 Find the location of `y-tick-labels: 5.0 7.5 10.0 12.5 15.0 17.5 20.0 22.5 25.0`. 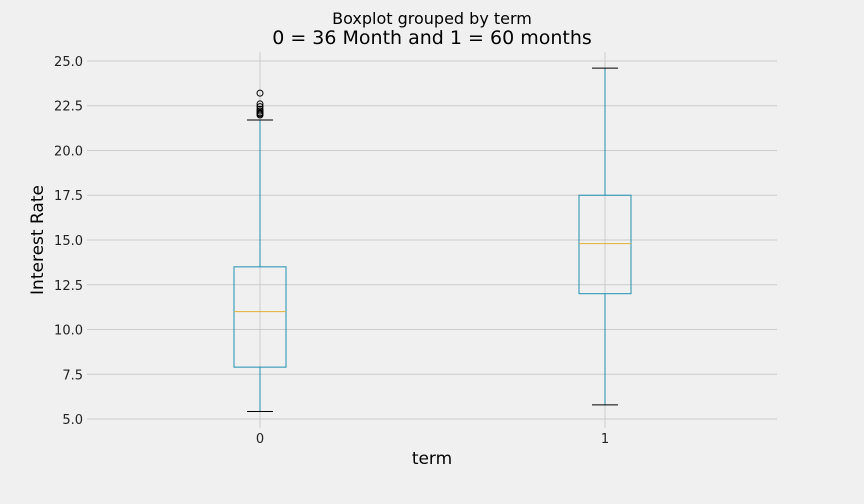

y-tick-labels: 5.0 7.5 10.0 12.5 15.0 17.5 20.0 22.5 25.0 is located at coordinates (68, 241).